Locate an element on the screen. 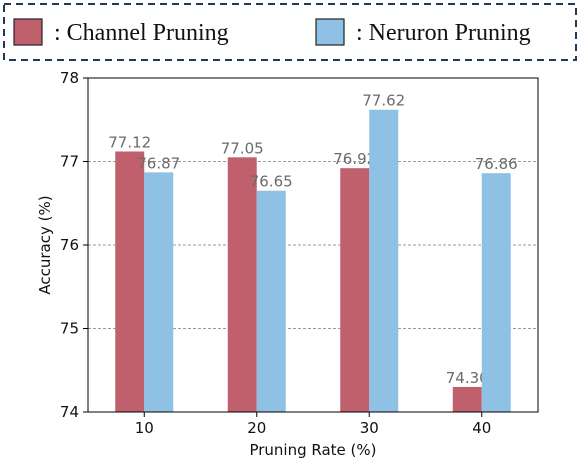 This screenshot has width=581, height=466. data-label: 76.65 is located at coordinates (271, 182).